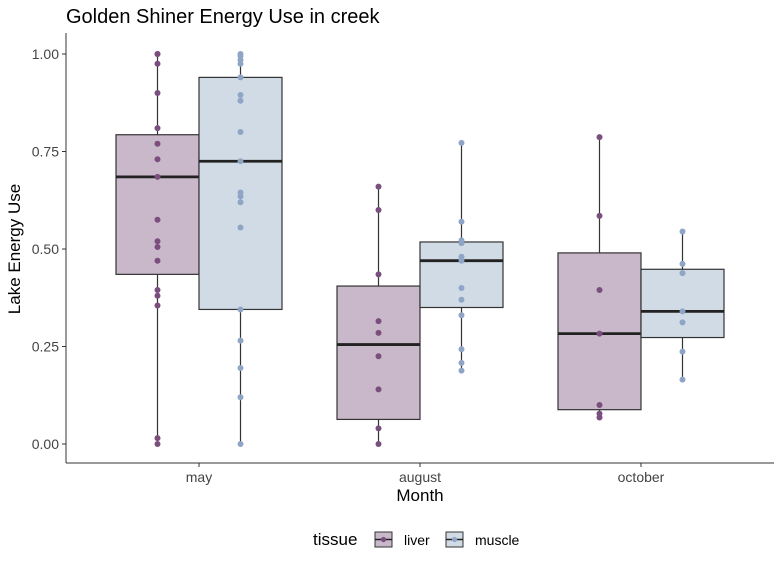 The image size is (782, 565). Describe the element at coordinates (641, 477) in the screenshot. I see `x-tick-label: october` at that location.